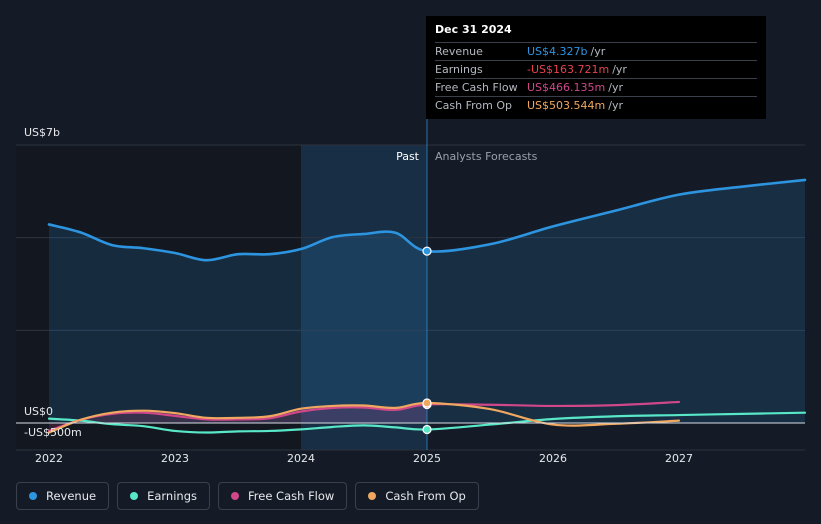 The height and width of the screenshot is (524, 821). I want to click on tooltip-row-free-cash-flow: Free Cash Flow US$466.135m /yr, so click(596, 87).